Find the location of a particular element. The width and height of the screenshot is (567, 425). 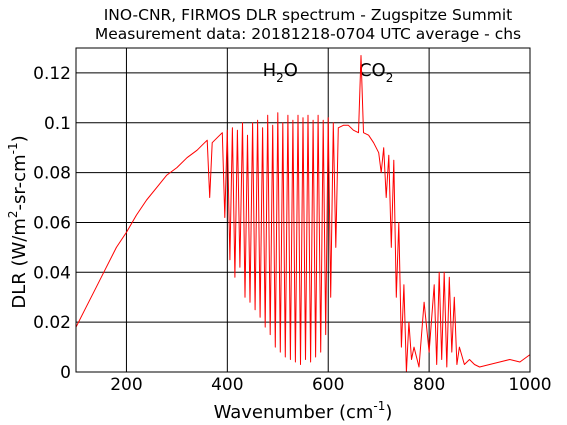

band-label: CO2 is located at coordinates (376, 72).